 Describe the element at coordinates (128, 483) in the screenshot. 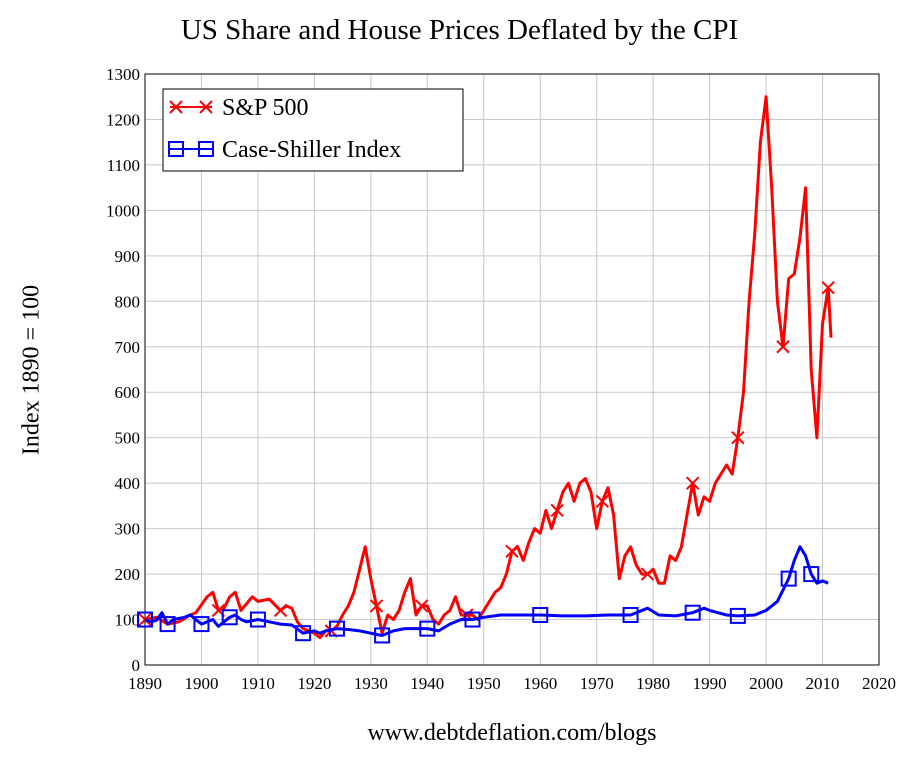

I see `y-tick-label: 400` at that location.